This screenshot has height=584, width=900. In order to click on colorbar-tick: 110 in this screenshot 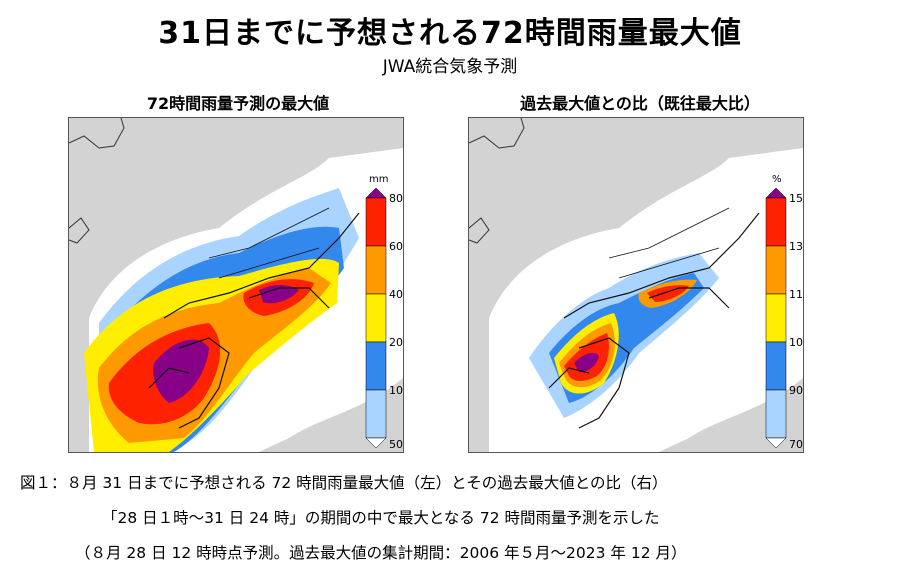, I will do `click(796, 294)`.